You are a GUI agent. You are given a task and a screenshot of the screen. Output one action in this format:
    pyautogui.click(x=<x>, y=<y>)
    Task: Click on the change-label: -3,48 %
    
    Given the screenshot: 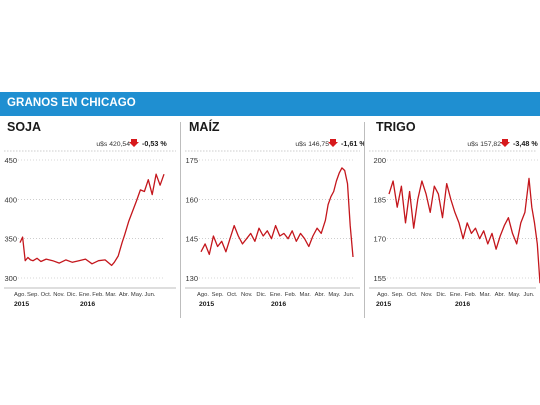 What is the action you would take?
    pyautogui.click(x=525, y=143)
    